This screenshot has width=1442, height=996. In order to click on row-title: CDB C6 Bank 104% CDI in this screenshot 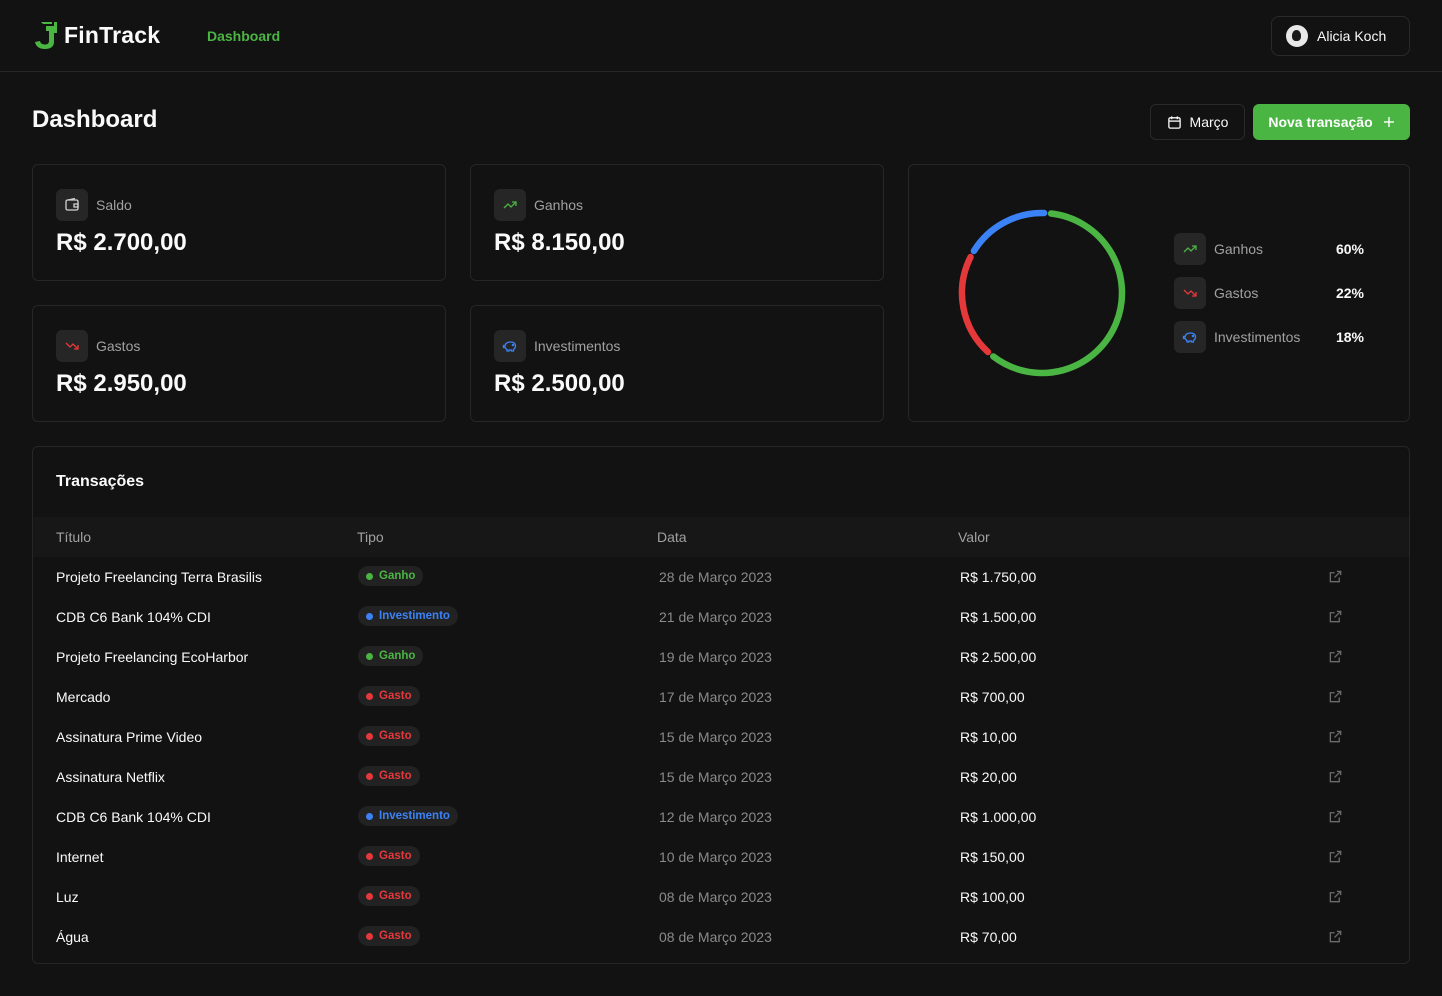, I will do `click(133, 817)`.